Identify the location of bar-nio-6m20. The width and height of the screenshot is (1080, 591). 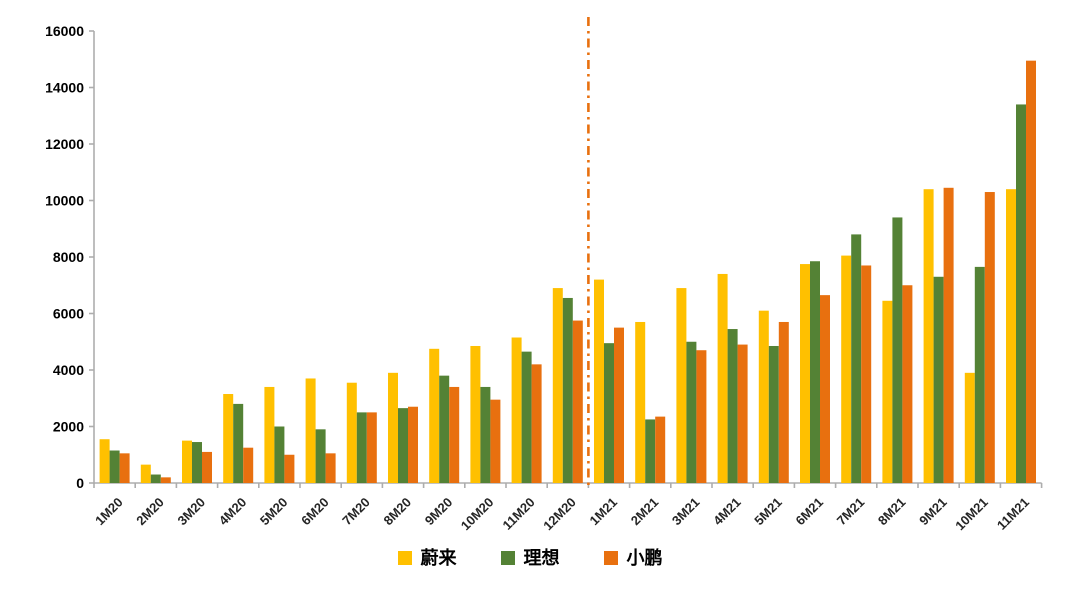
(310, 430).